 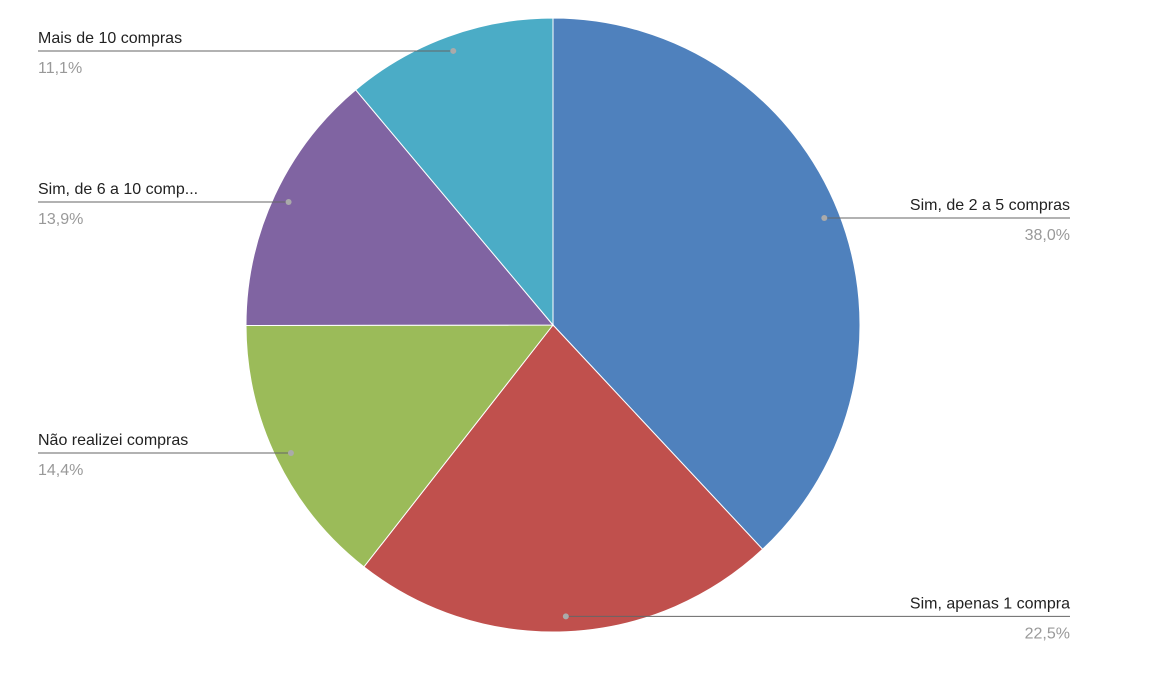 I want to click on slice-value-label: 38,0%, so click(x=1047, y=235).